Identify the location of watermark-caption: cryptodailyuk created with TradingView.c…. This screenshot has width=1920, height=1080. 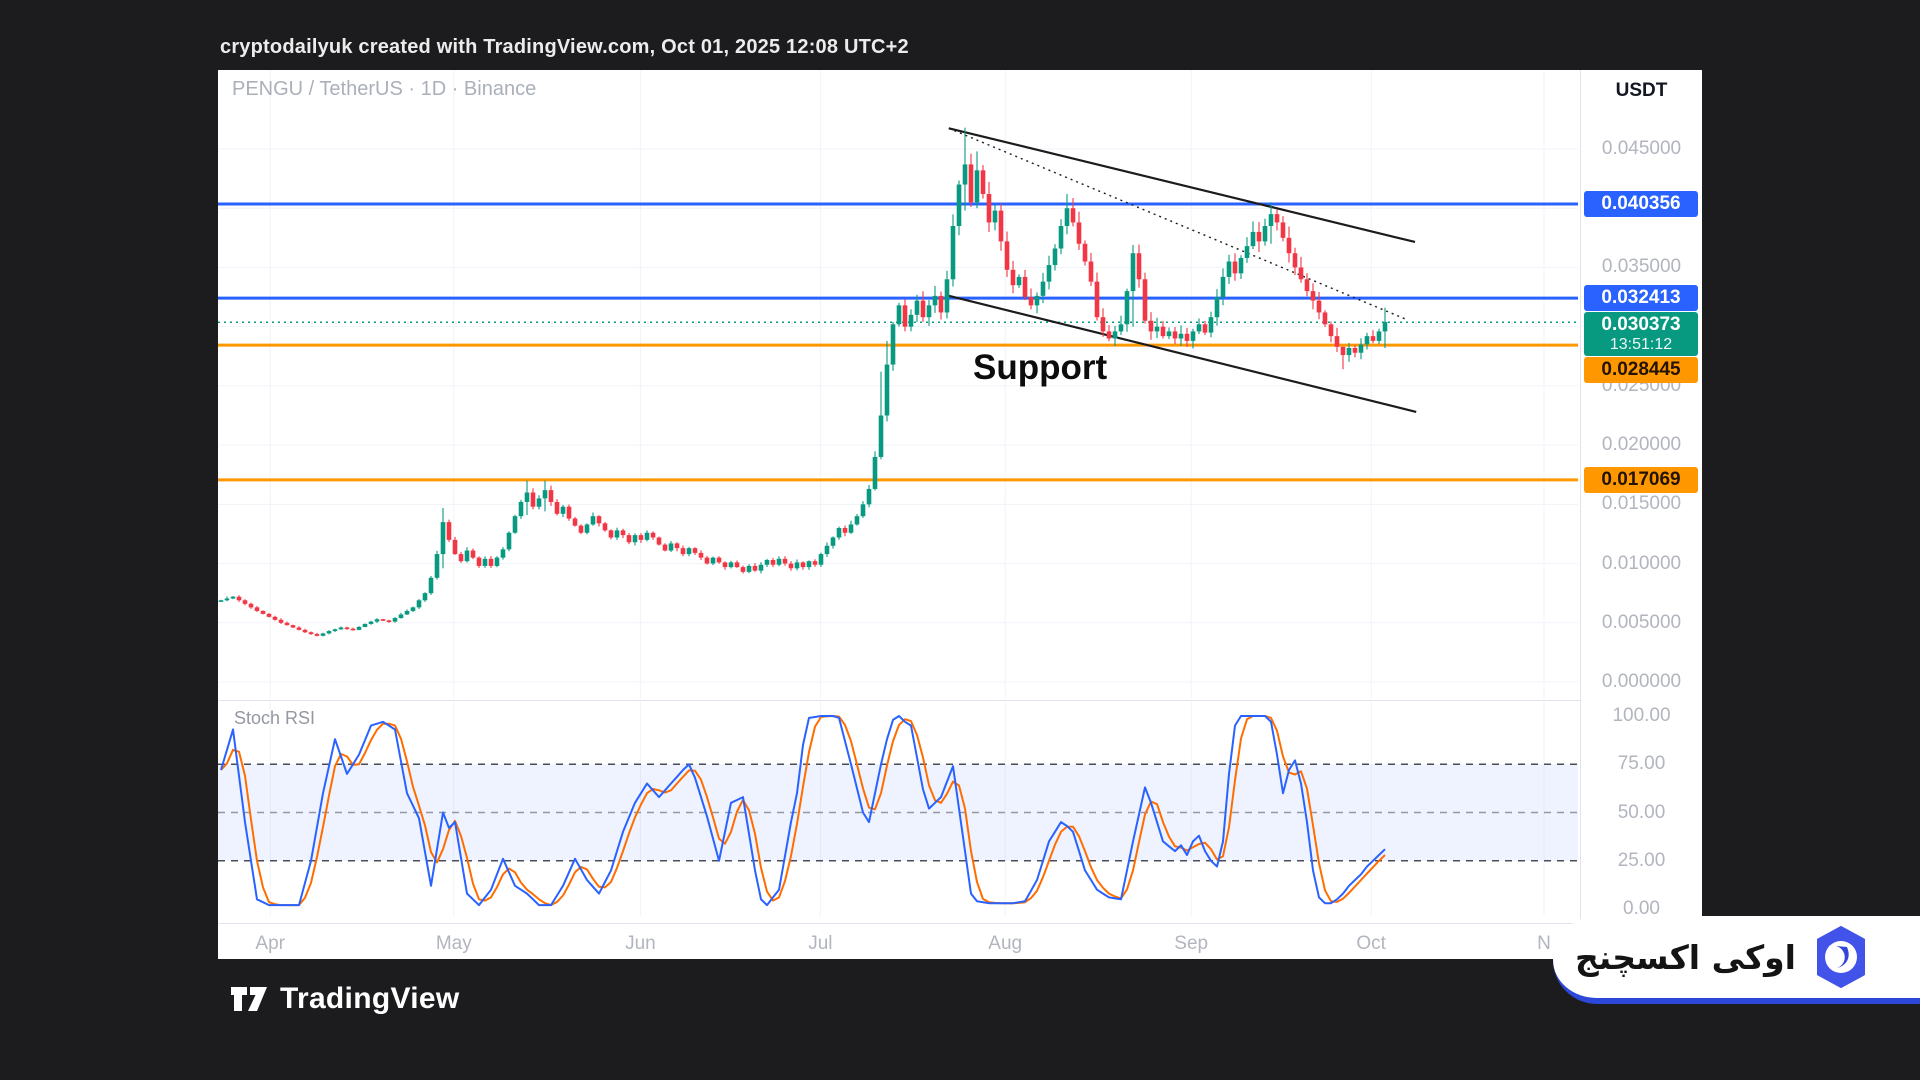
(564, 47).